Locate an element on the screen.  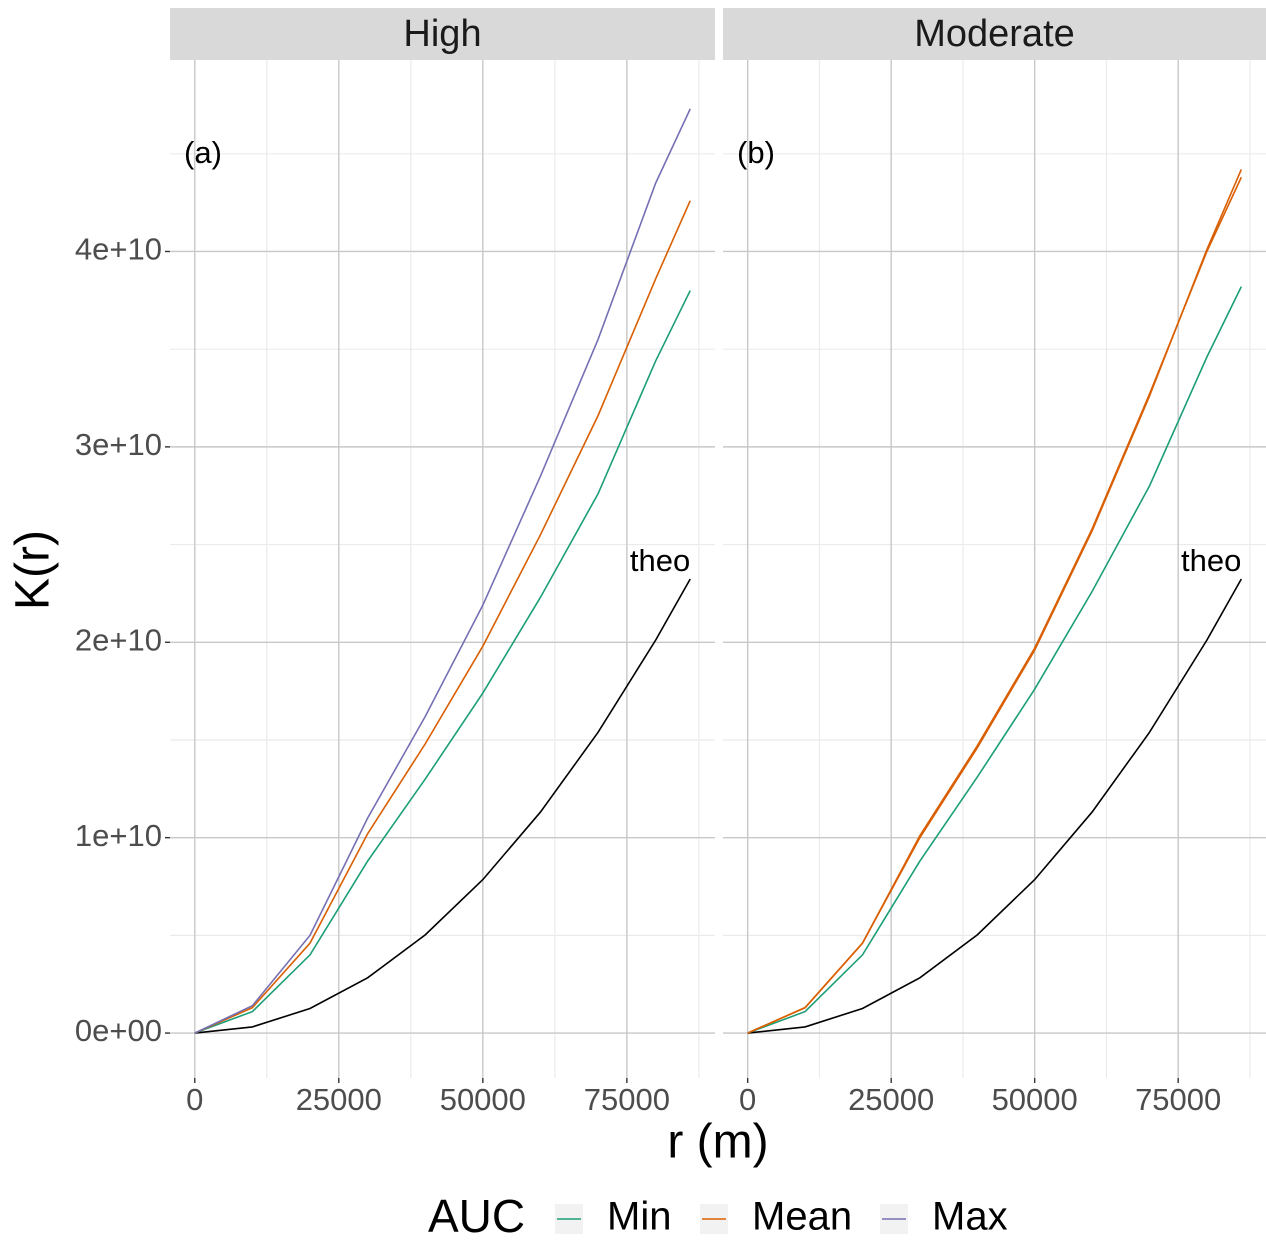
y-tick-label: 2e+10 is located at coordinates (118, 639).